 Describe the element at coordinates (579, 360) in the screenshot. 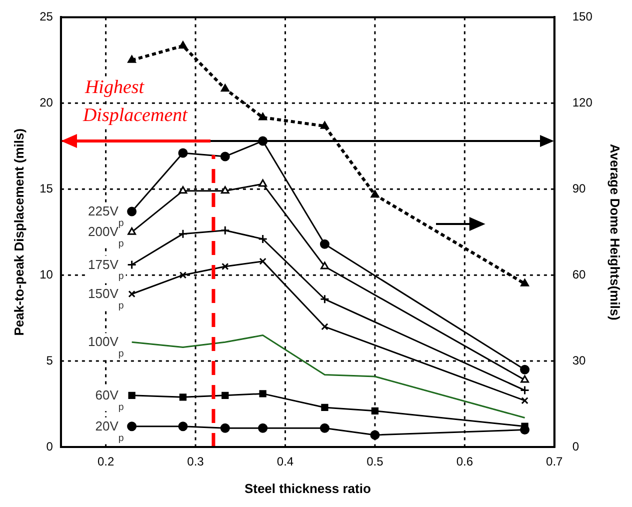

I see `y2-tick-label: 30` at that location.